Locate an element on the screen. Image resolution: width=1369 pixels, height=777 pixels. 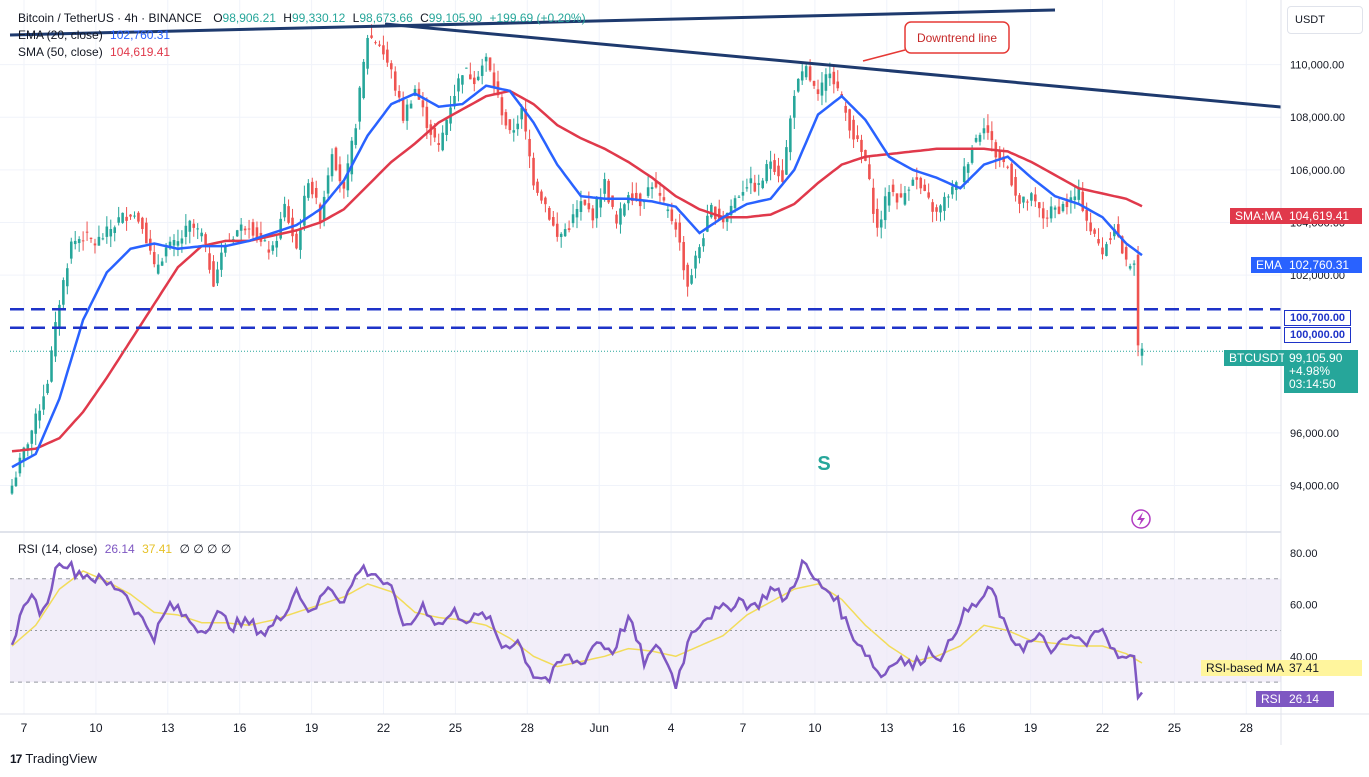
rsi-ma-tag-label: RSI-based MA is located at coordinates (1245, 668).